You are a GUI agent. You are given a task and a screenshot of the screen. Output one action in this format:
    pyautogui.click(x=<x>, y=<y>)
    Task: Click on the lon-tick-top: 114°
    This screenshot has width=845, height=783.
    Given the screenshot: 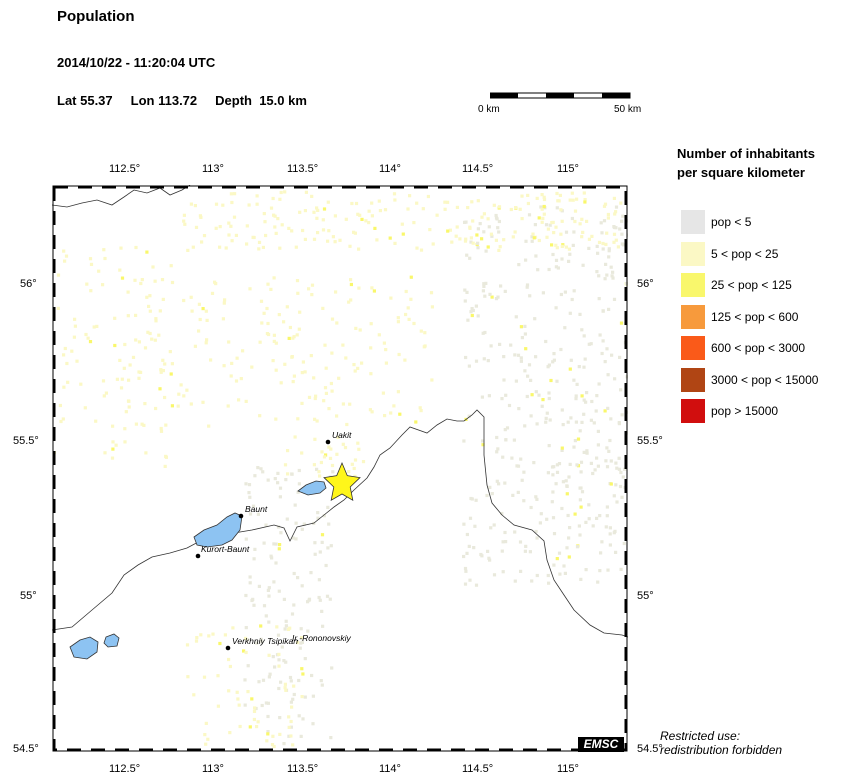 What is the action you would take?
    pyautogui.click(x=390, y=169)
    